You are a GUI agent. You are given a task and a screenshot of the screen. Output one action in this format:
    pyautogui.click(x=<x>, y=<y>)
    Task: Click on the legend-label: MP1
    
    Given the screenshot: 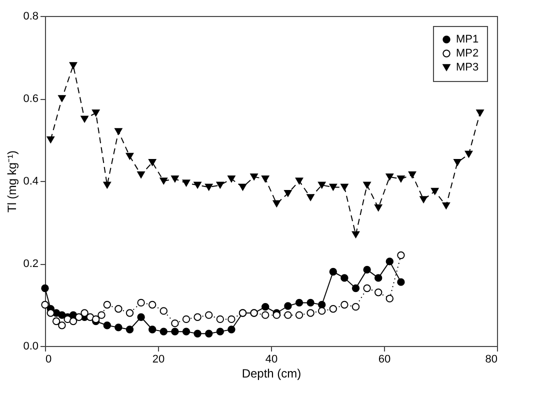 What is the action you would take?
    pyautogui.click(x=467, y=40)
    